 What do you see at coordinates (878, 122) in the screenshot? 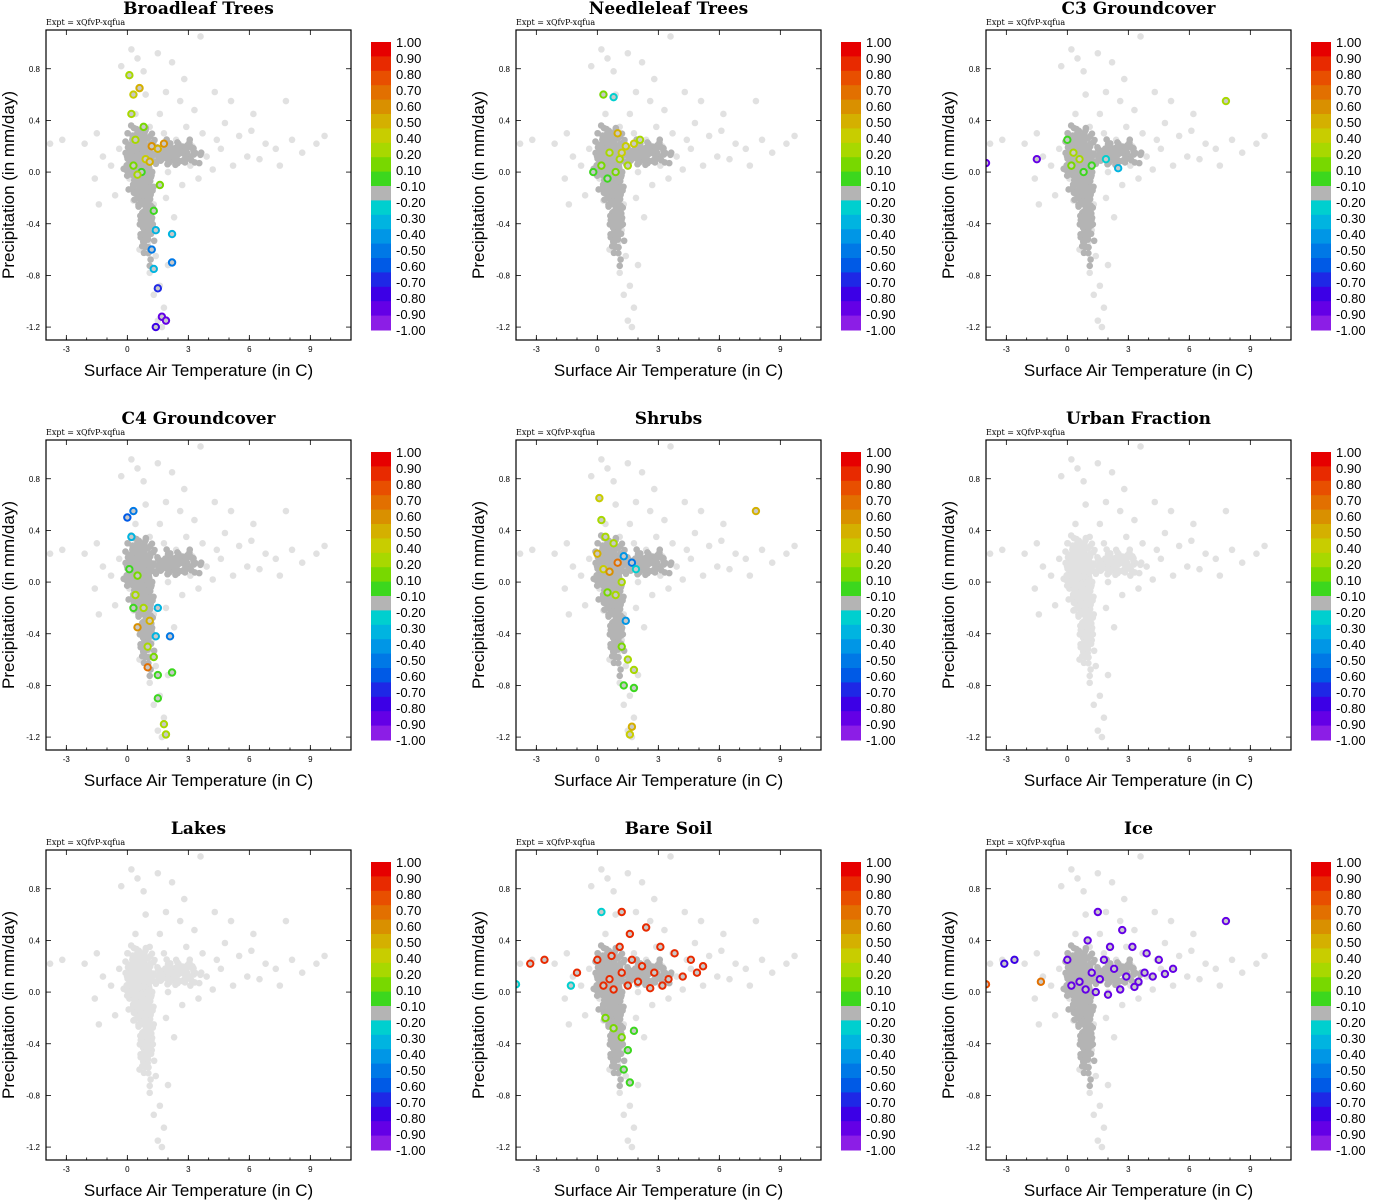
I see `colorbar-label: 0.50` at bounding box center [878, 122].